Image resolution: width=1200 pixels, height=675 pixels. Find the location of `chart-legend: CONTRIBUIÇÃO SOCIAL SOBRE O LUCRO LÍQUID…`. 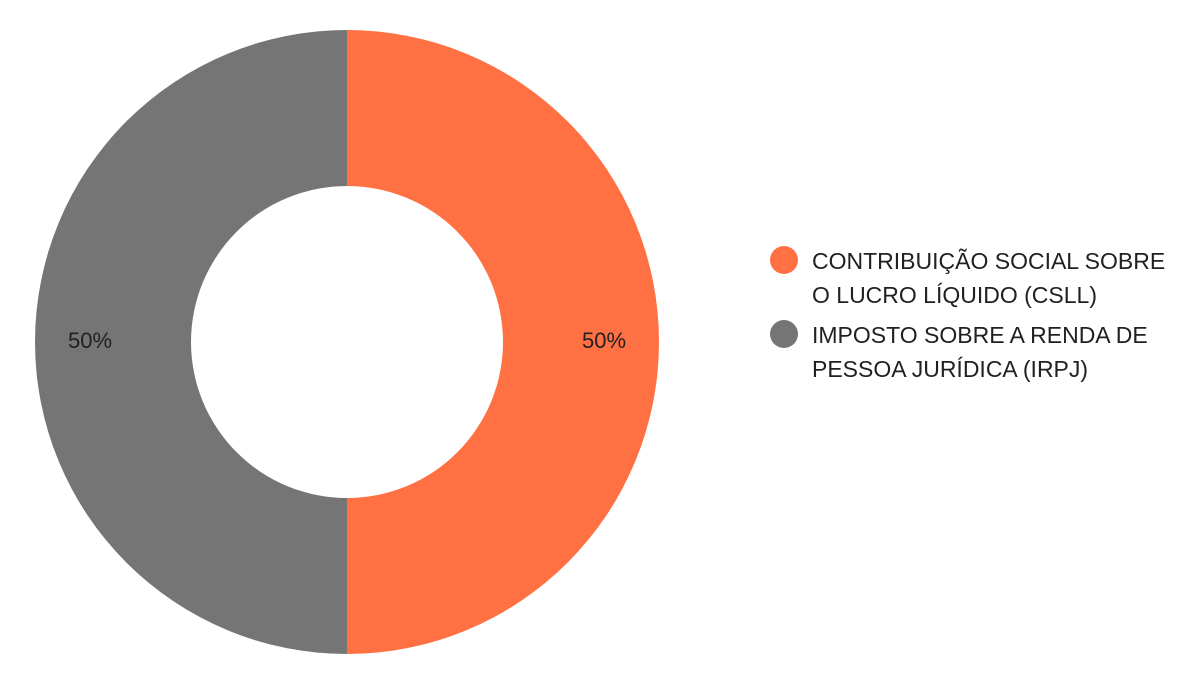

chart-legend: CONTRIBUIÇÃO SOCIAL SOBRE O LUCRO LÍQUID… is located at coordinates (980, 318).